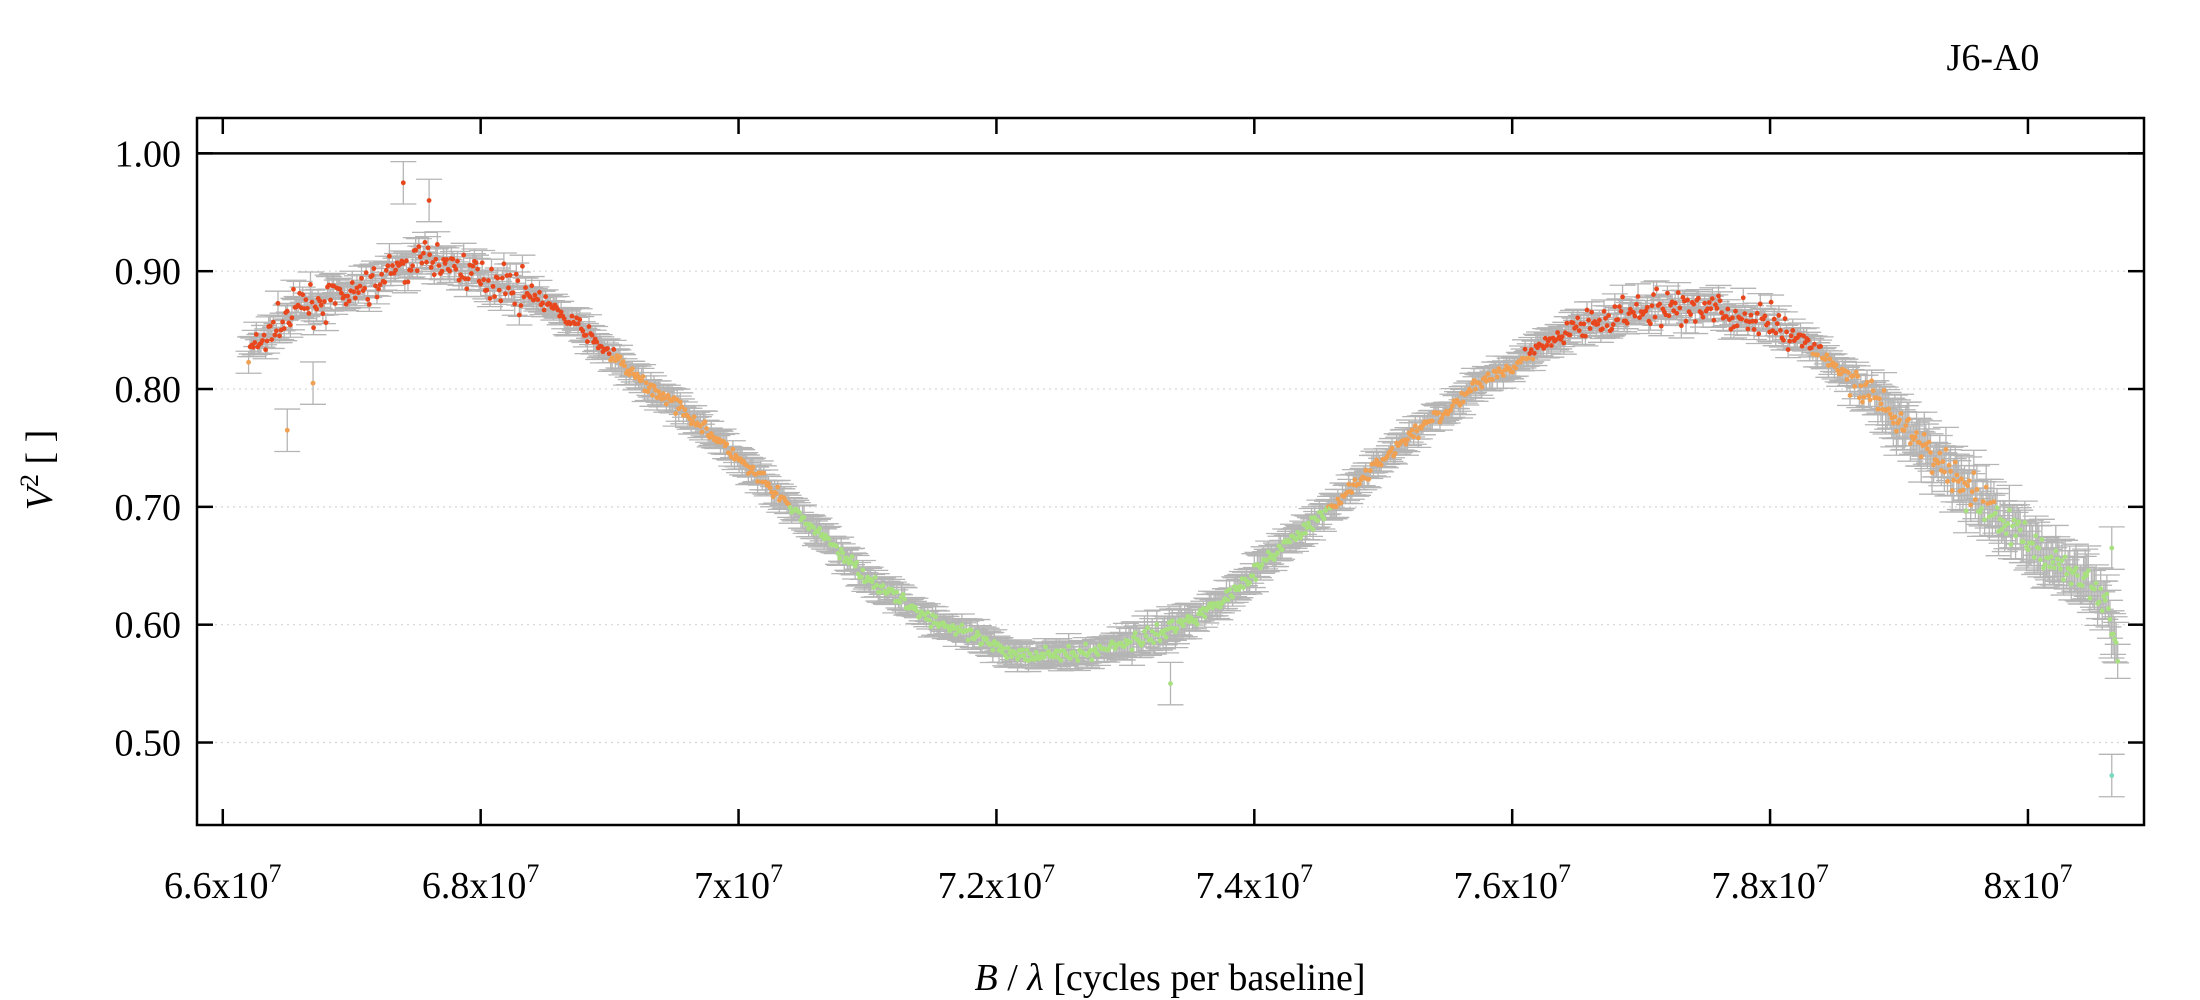 This screenshot has width=2200, height=1000. Describe the element at coordinates (1770, 883) in the screenshot. I see `x-tick-label: 7.8x10⁷` at that location.